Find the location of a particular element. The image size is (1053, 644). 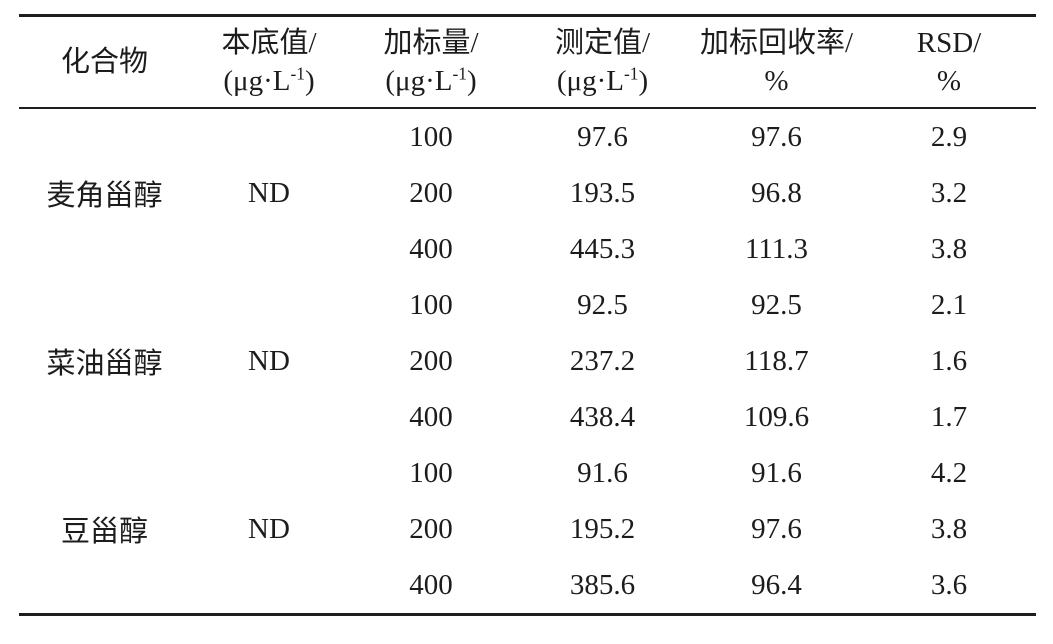

measured-value-cell: 193.5 is located at coordinates (602, 192).